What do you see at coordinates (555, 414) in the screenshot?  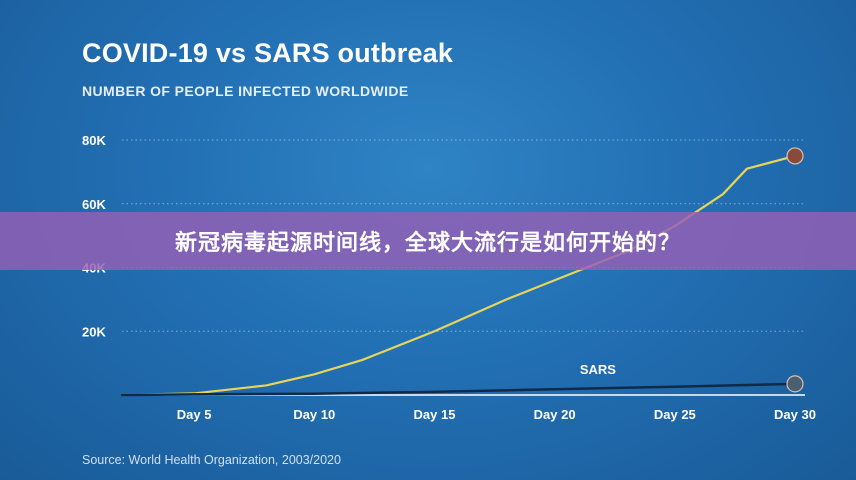 I see `x-tick-label: Day 20` at bounding box center [555, 414].